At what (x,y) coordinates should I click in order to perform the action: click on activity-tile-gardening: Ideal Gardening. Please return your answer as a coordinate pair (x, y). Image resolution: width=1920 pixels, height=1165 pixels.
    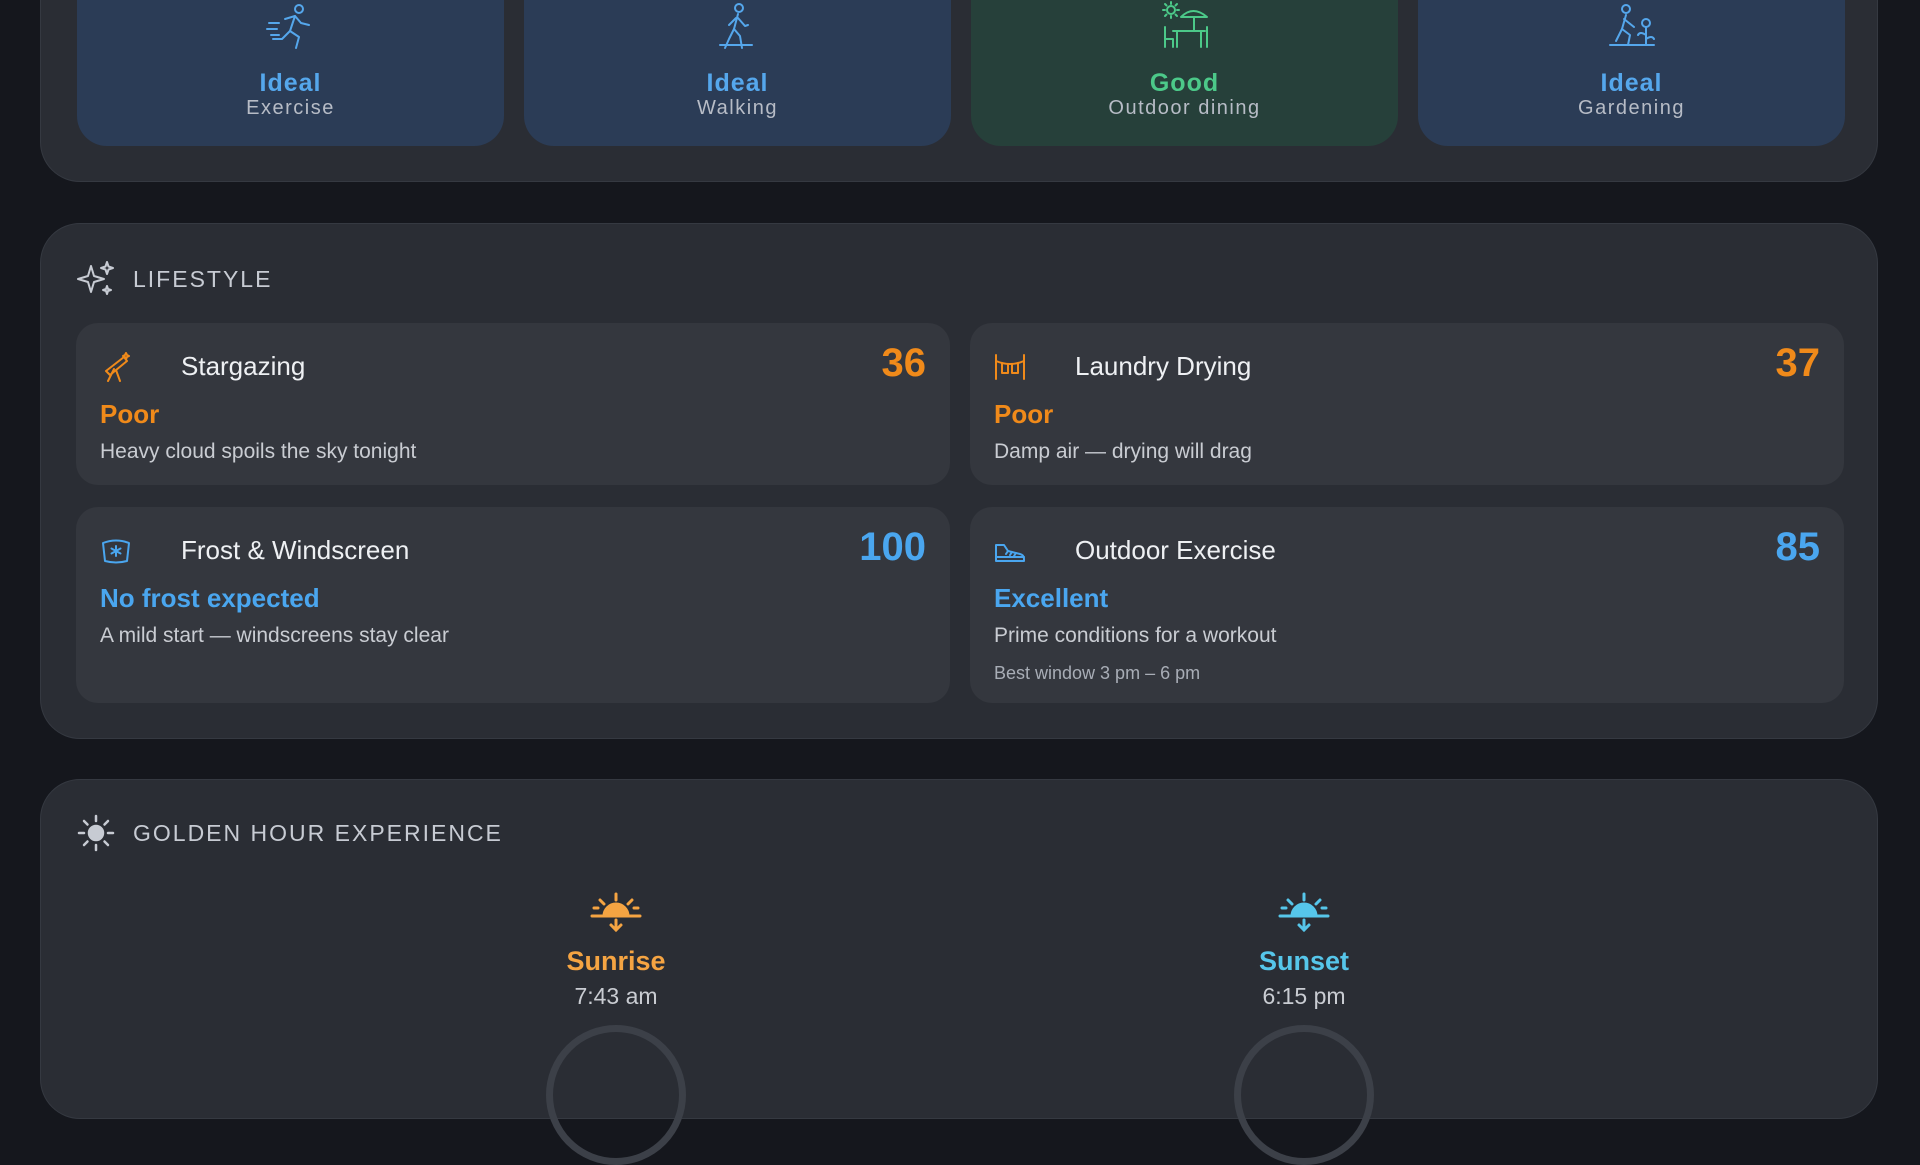
    Looking at the image, I should click on (1631, 73).